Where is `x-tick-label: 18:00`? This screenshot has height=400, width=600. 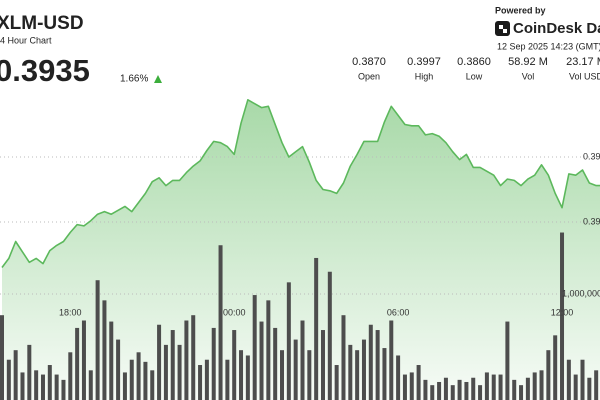 x-tick-label: 18:00 is located at coordinates (70, 312).